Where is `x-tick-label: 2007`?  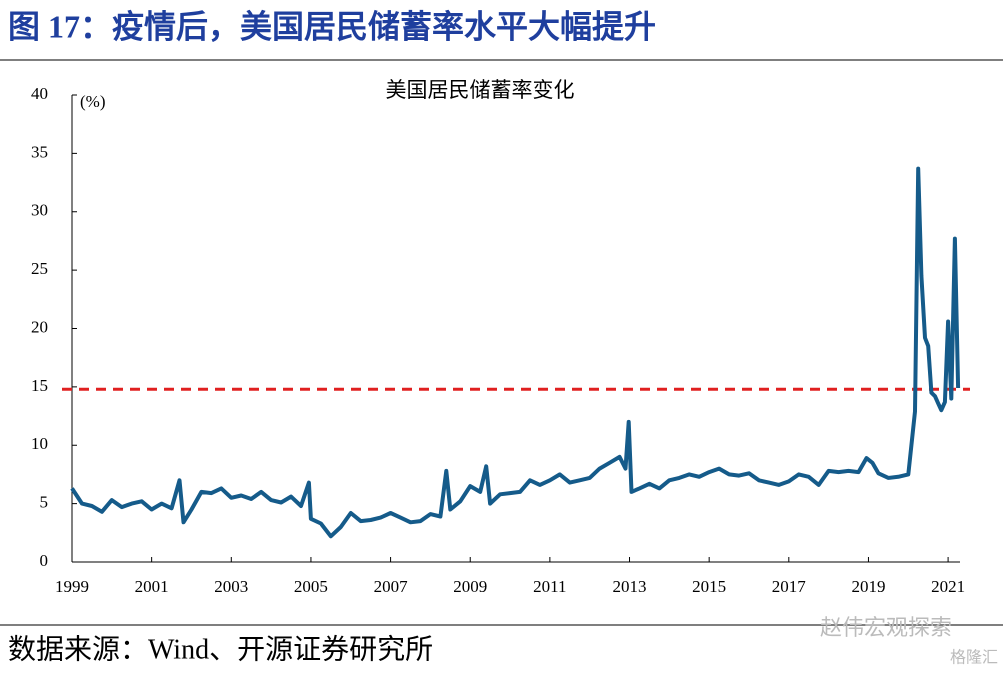
x-tick-label: 2007 is located at coordinates (391, 586).